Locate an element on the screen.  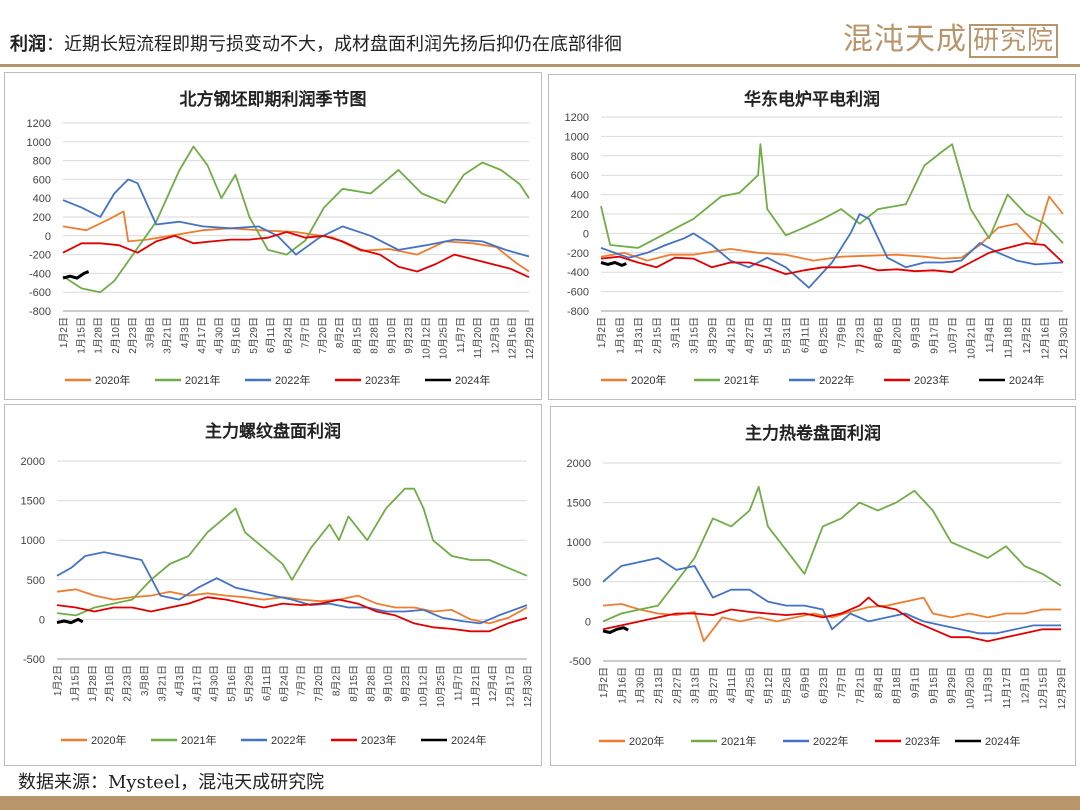
series-line-2023 is located at coordinates (832, 259).